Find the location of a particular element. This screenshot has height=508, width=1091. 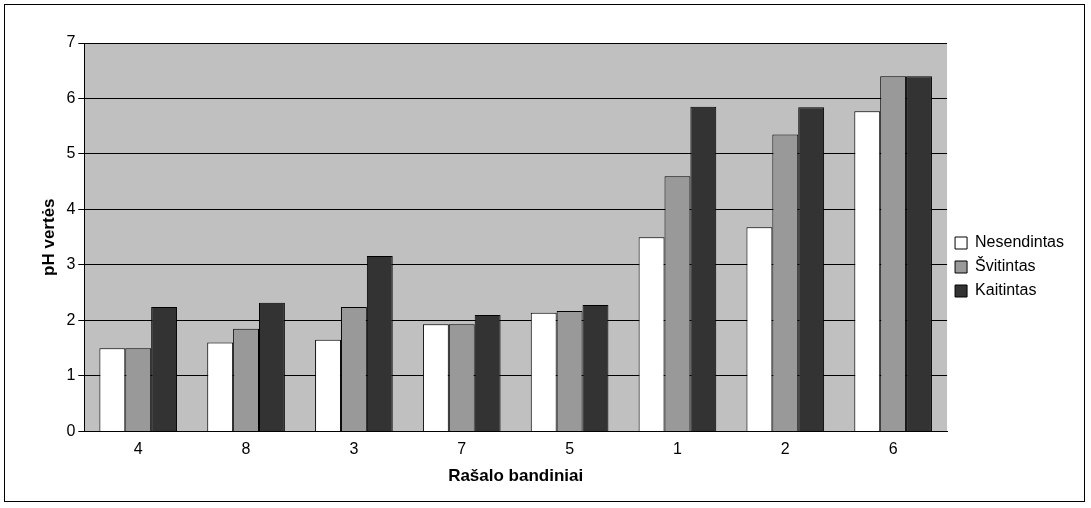

y-tick-label: 0 is located at coordinates (71, 430).